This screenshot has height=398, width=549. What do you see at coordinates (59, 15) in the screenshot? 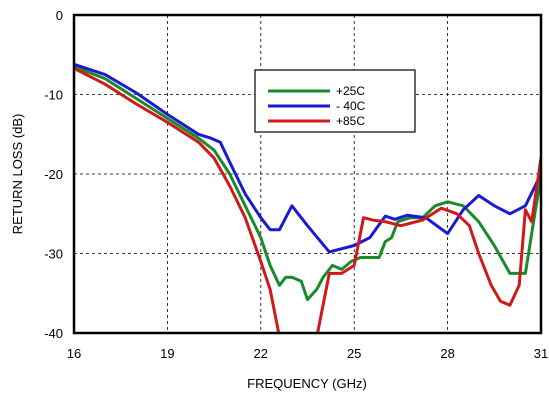
I see `y-tick-label: 0` at bounding box center [59, 15].